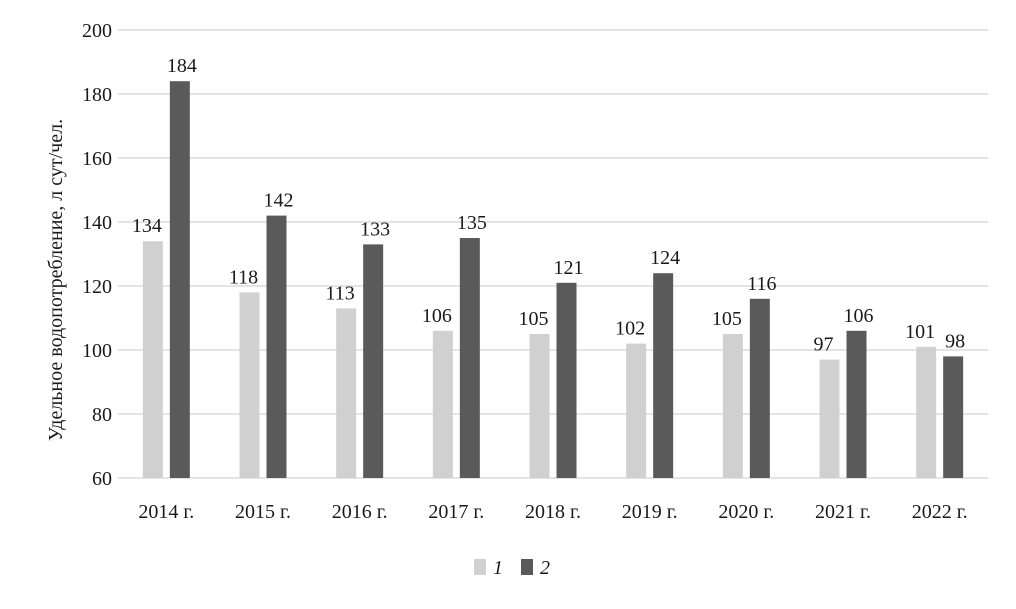 The image size is (1016, 609). I want to click on x-tick-label: 2021 г., so click(843, 512).